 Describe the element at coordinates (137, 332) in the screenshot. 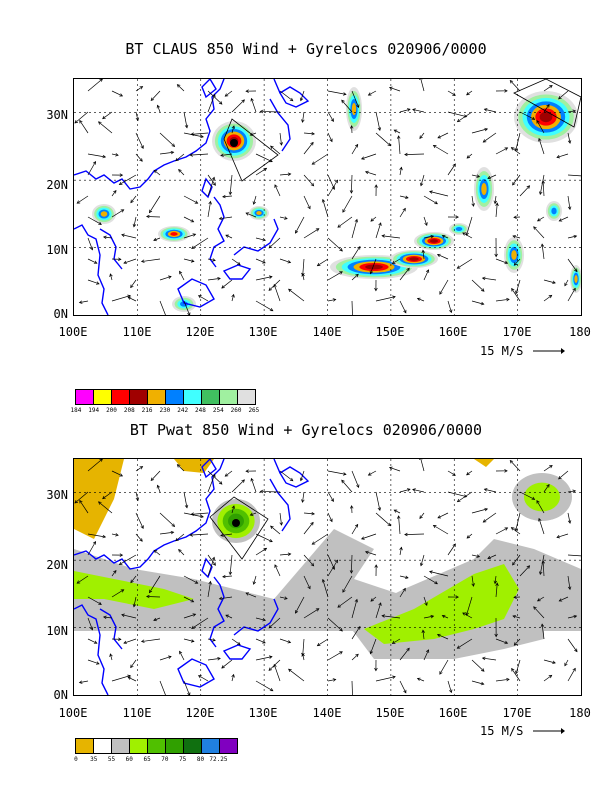

I see `panel1-lon-110e: 110E` at that location.